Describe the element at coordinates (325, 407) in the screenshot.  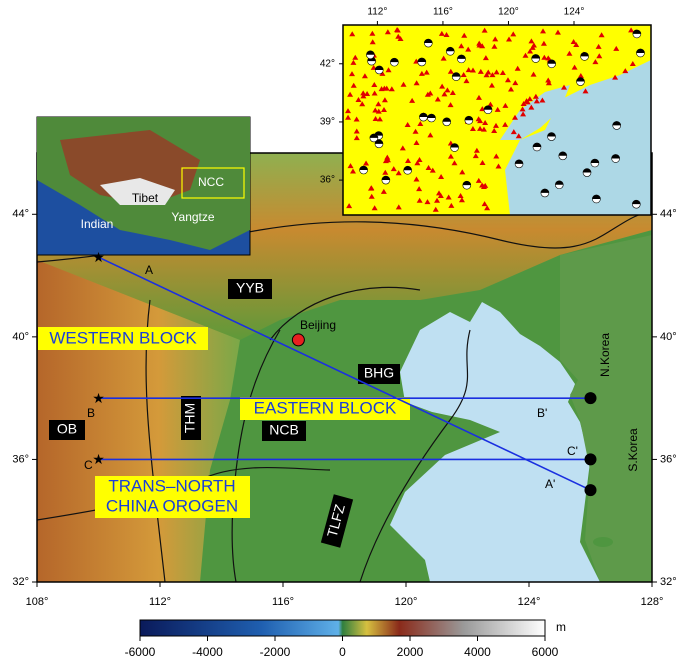
I see `block-label: EASTERN BLOCK` at that location.